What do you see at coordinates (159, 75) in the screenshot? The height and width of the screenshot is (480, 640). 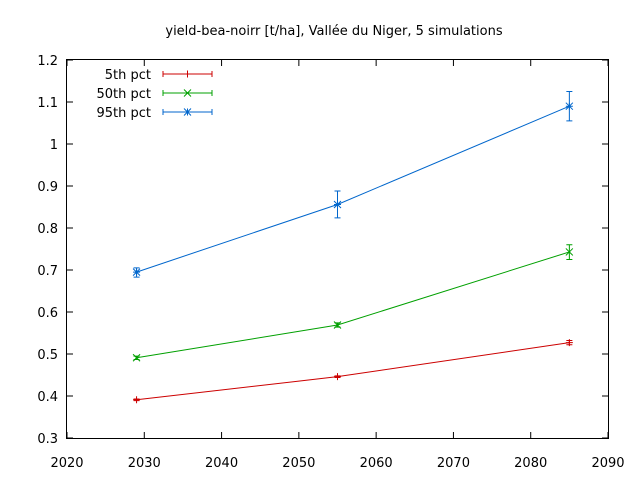 I see `legend-entry: 5th pct` at bounding box center [159, 75].